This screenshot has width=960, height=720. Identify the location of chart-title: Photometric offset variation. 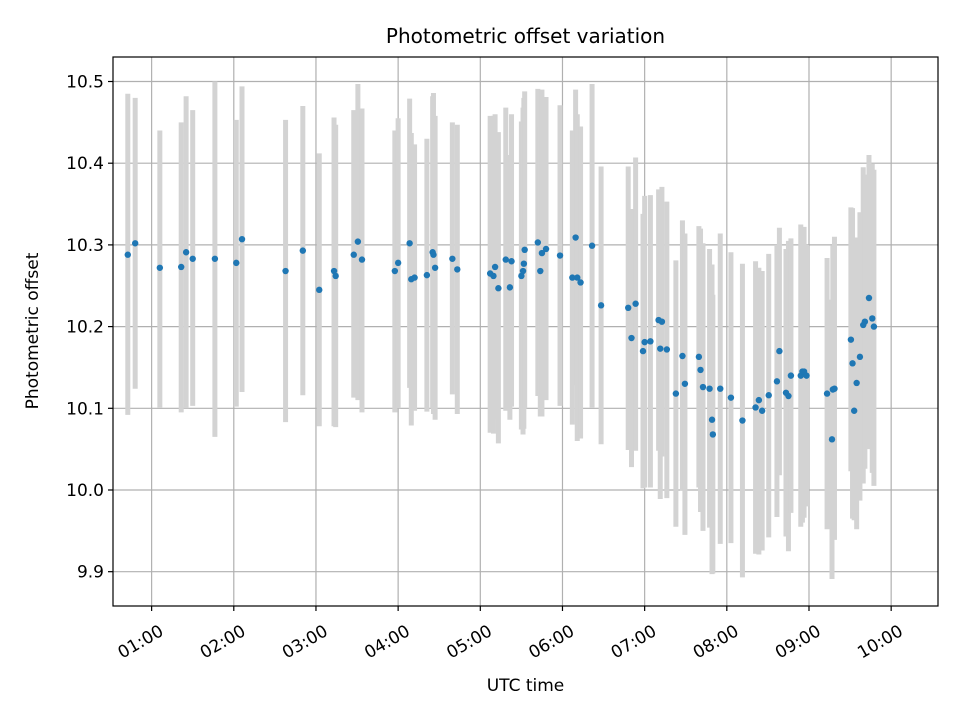
(525, 36).